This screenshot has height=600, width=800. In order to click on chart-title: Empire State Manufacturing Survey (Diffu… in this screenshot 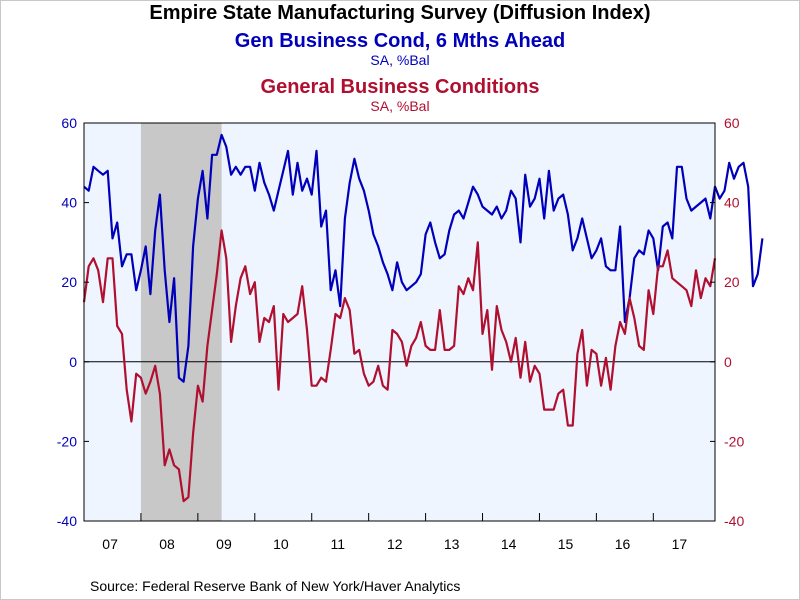, I will do `click(400, 13)`.